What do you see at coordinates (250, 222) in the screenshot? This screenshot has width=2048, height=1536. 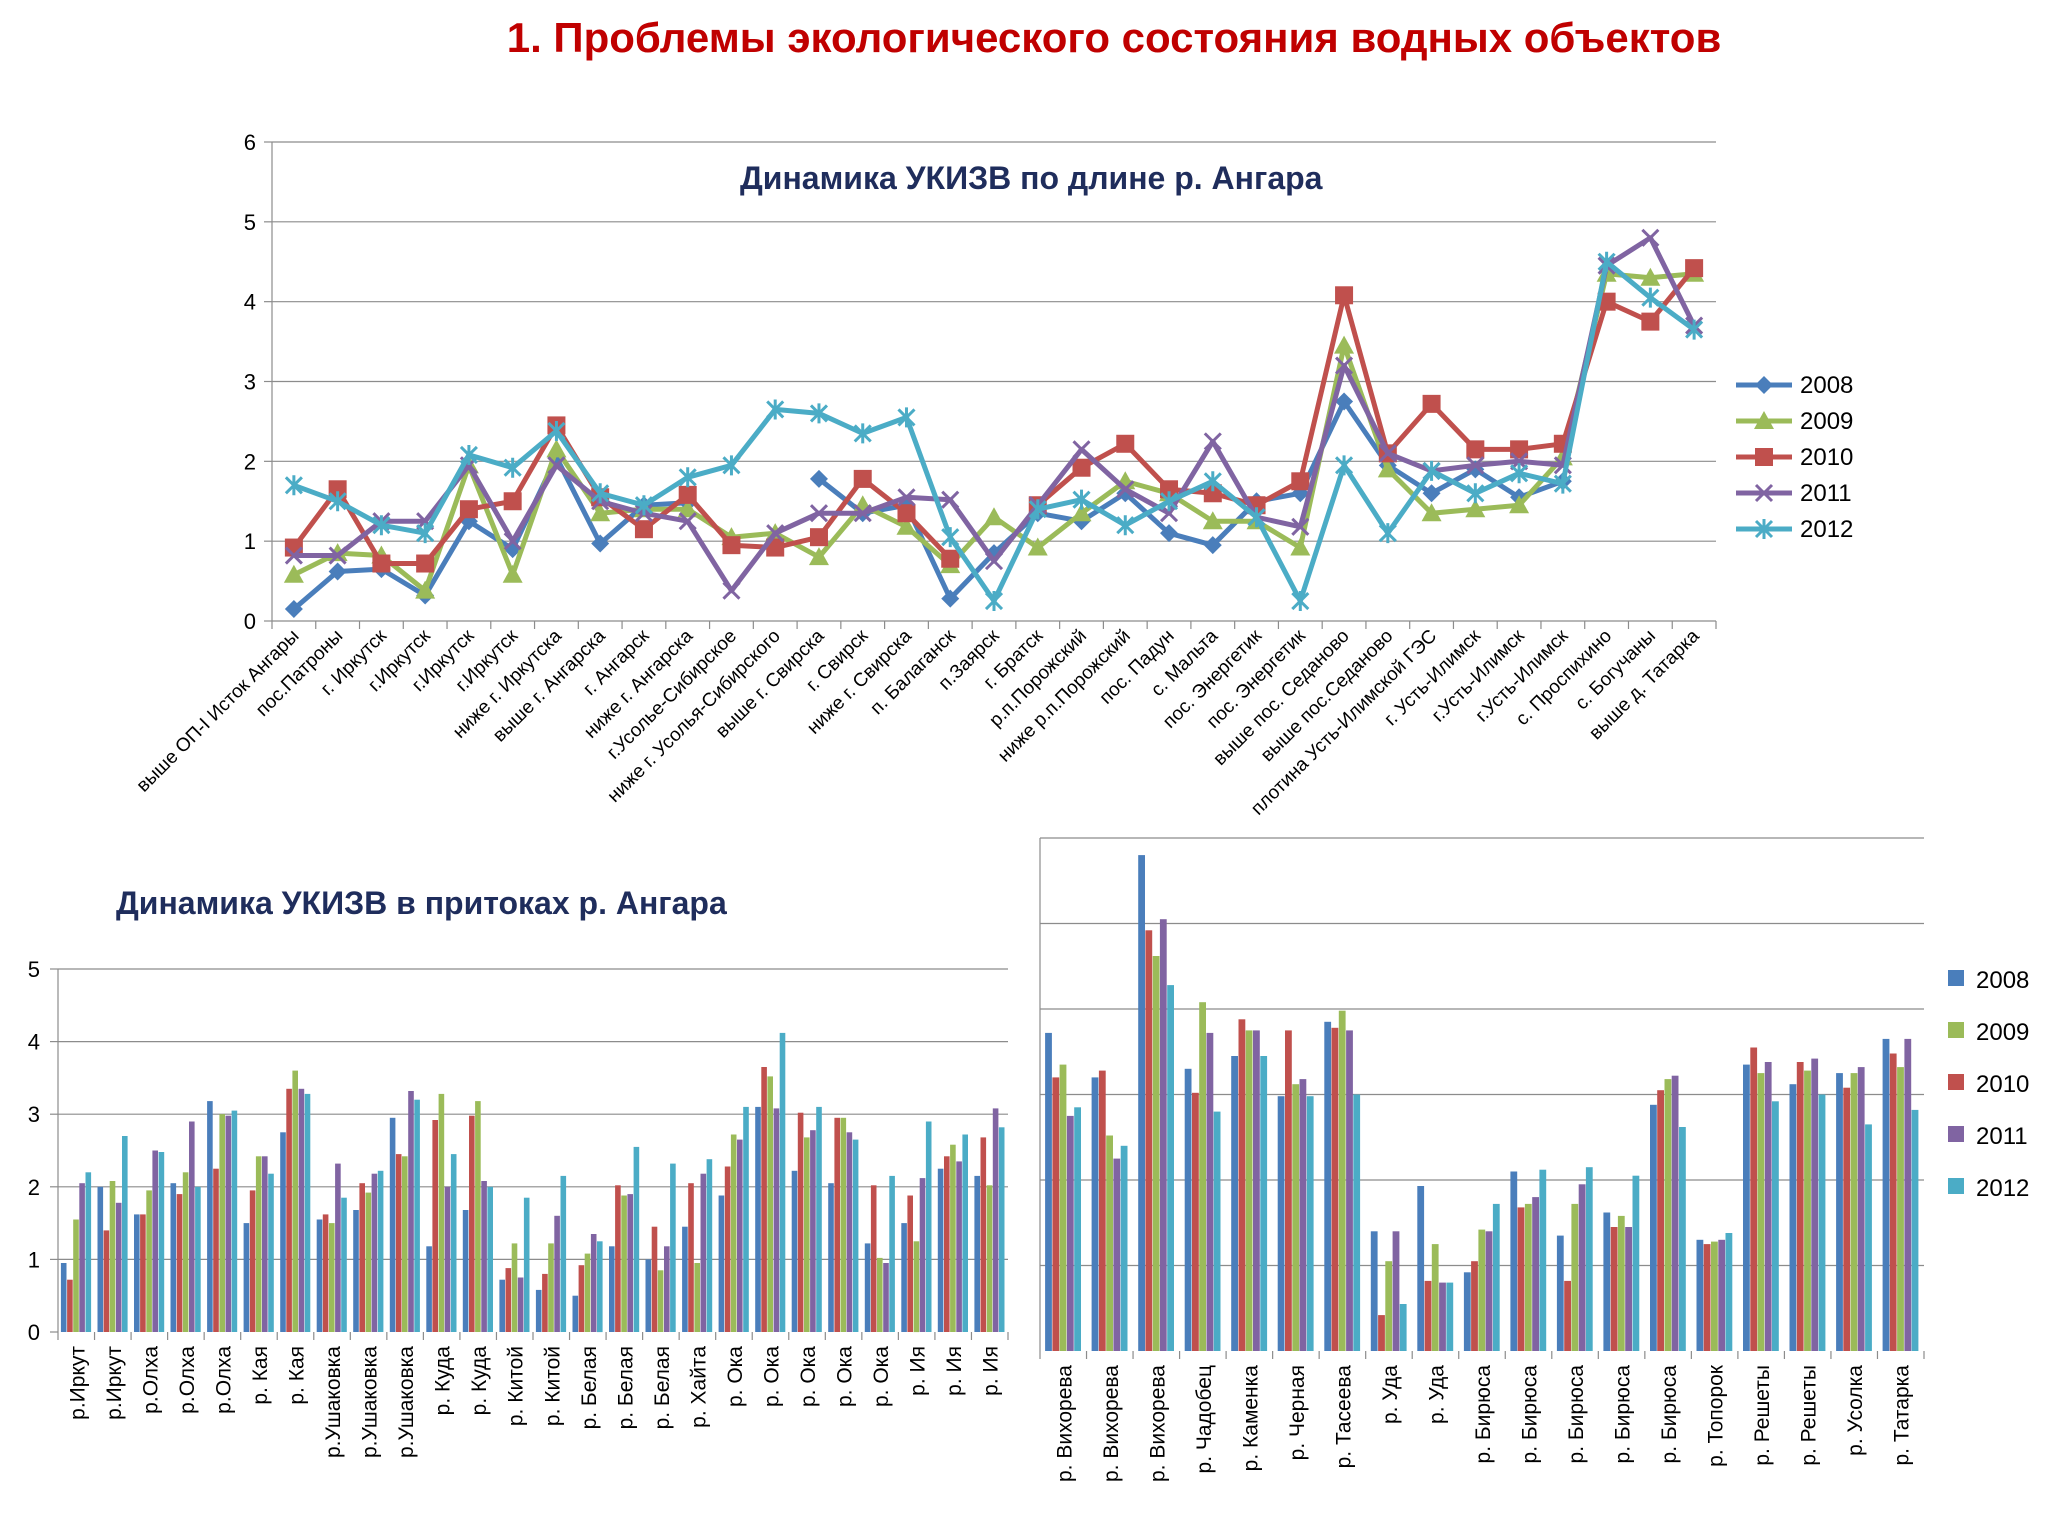 I see `y-tick-label: 5` at bounding box center [250, 222].